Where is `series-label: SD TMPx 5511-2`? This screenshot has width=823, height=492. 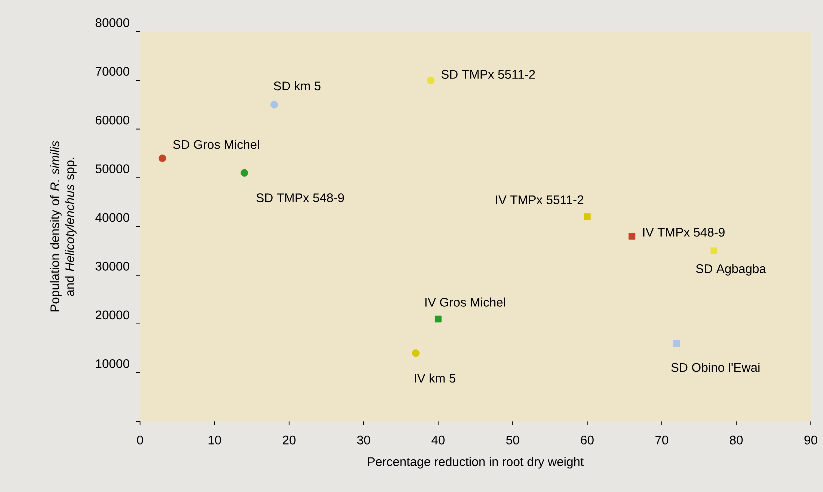
series-label: SD TMPx 5511-2 is located at coordinates (489, 74).